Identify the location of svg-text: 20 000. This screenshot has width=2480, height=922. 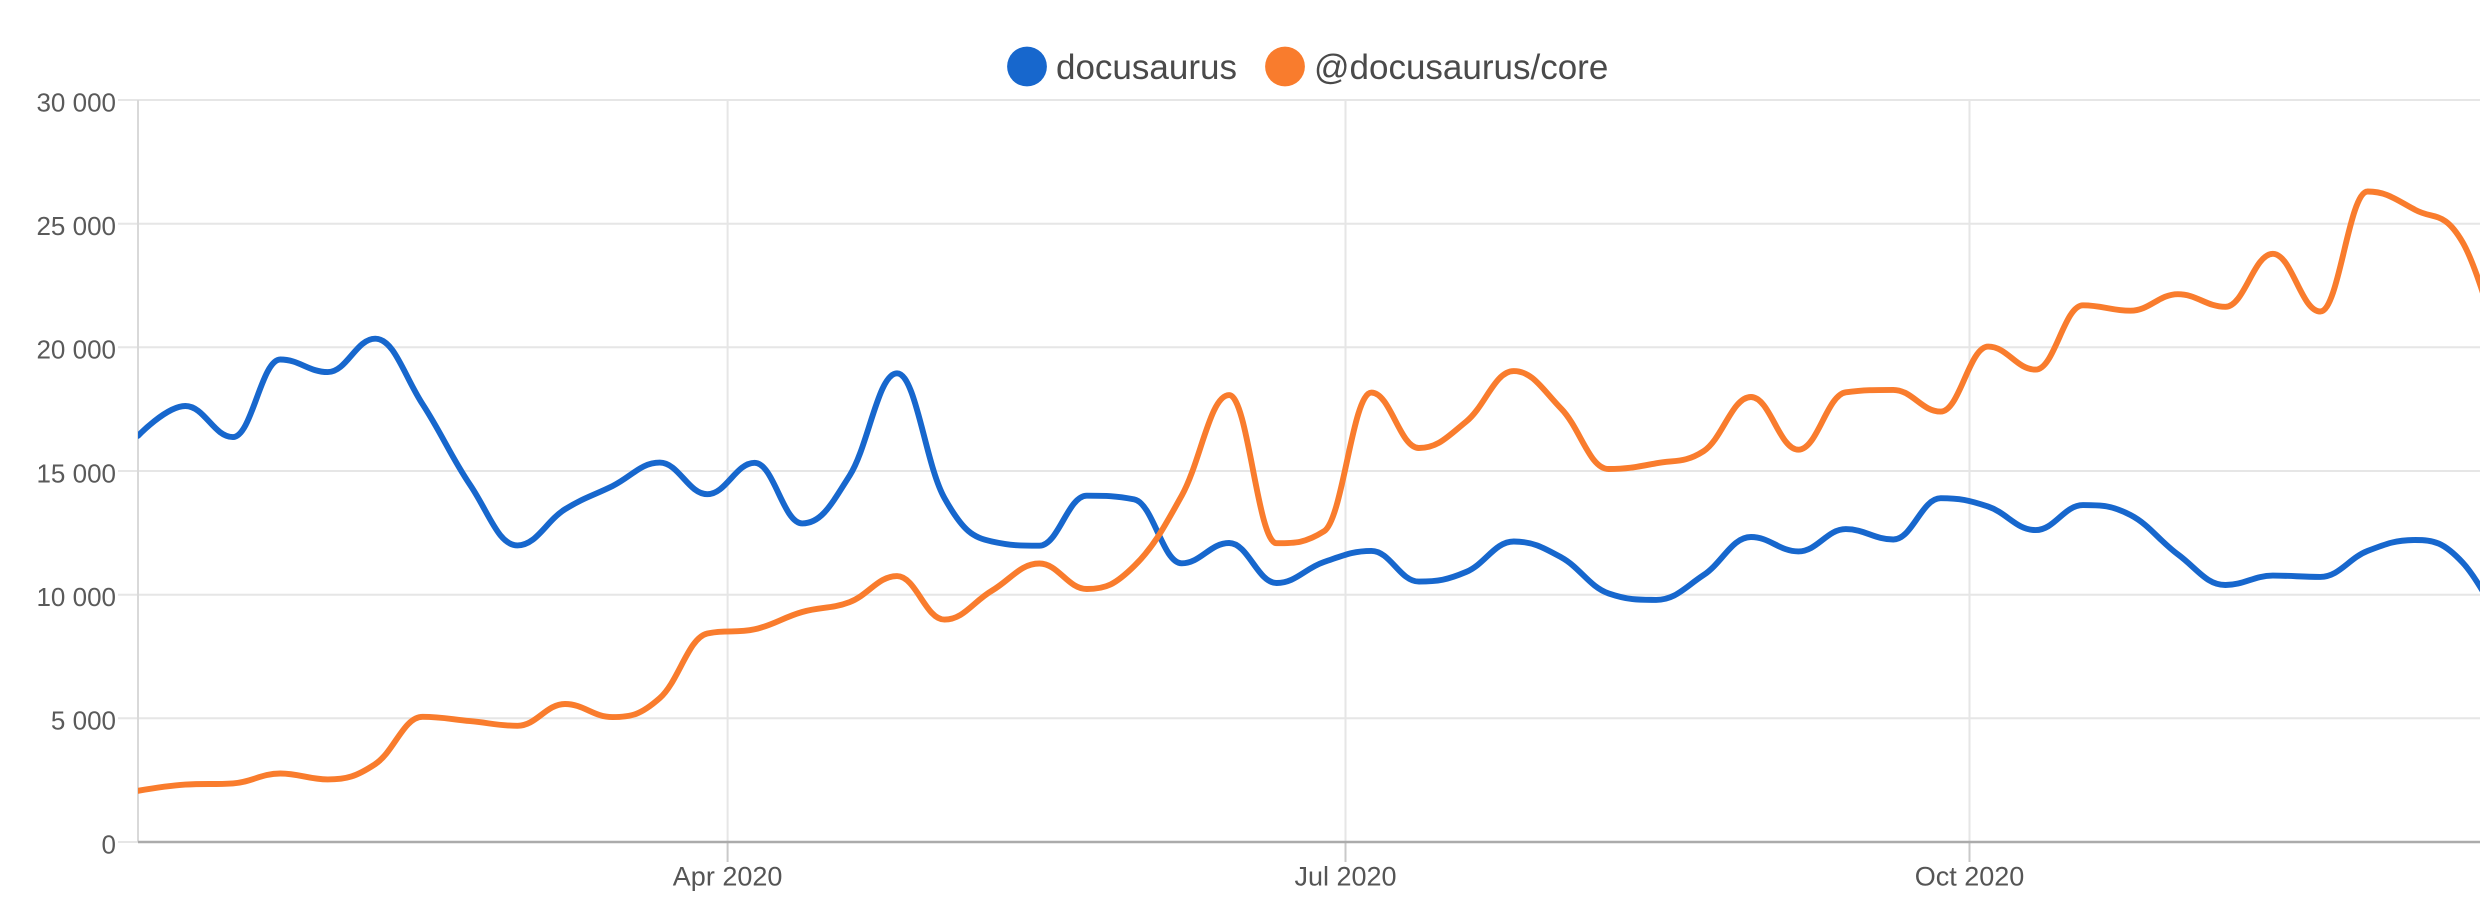
(76, 350).